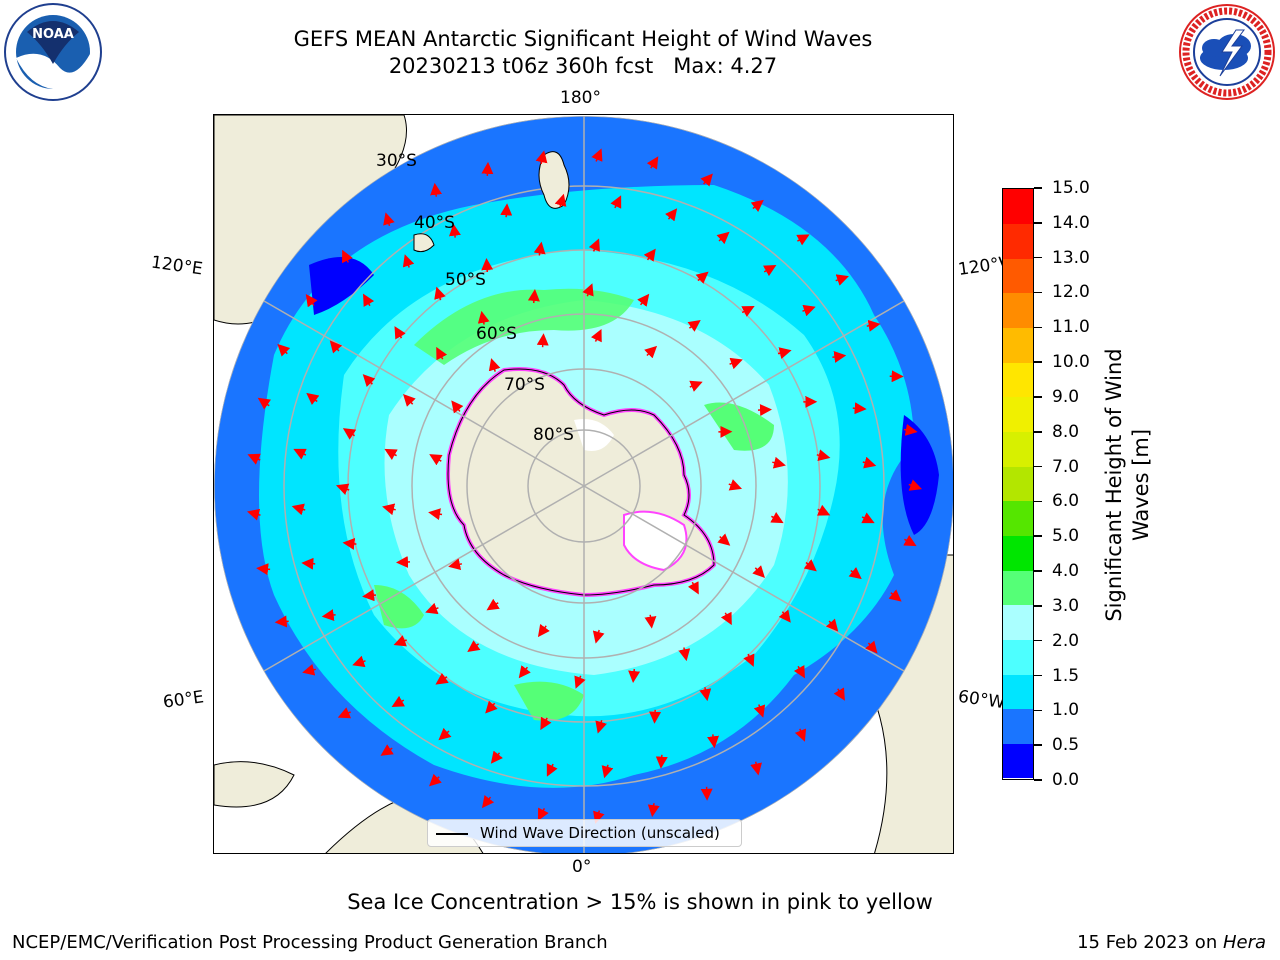  Describe the element at coordinates (53, 34) in the screenshot. I see `noaa-logo-text: NOAA` at that location.